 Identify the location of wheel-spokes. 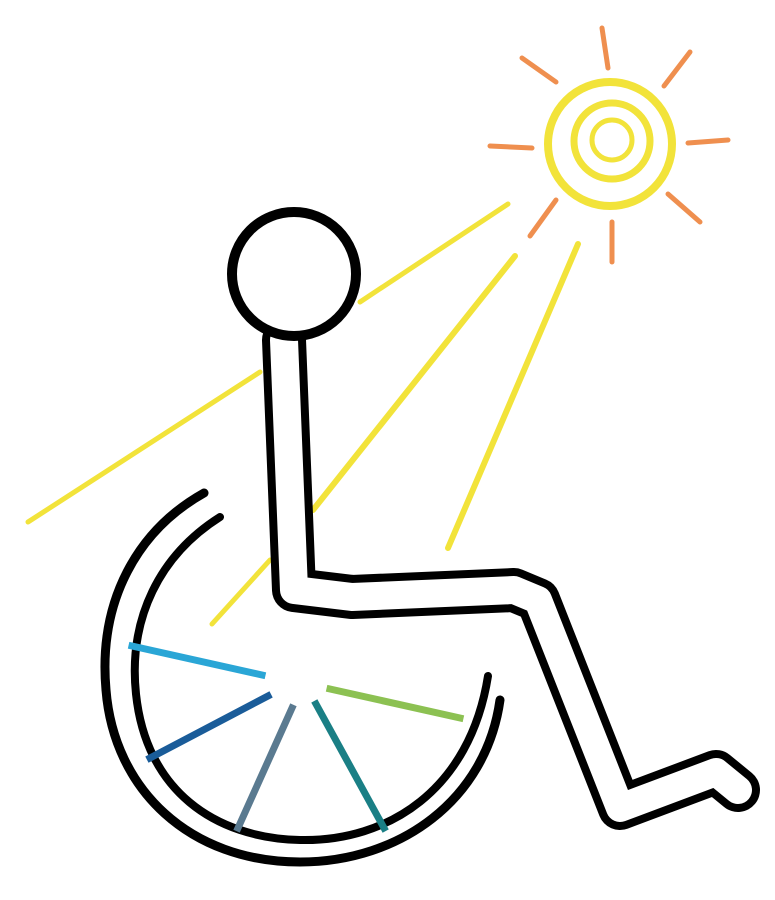
(296, 737).